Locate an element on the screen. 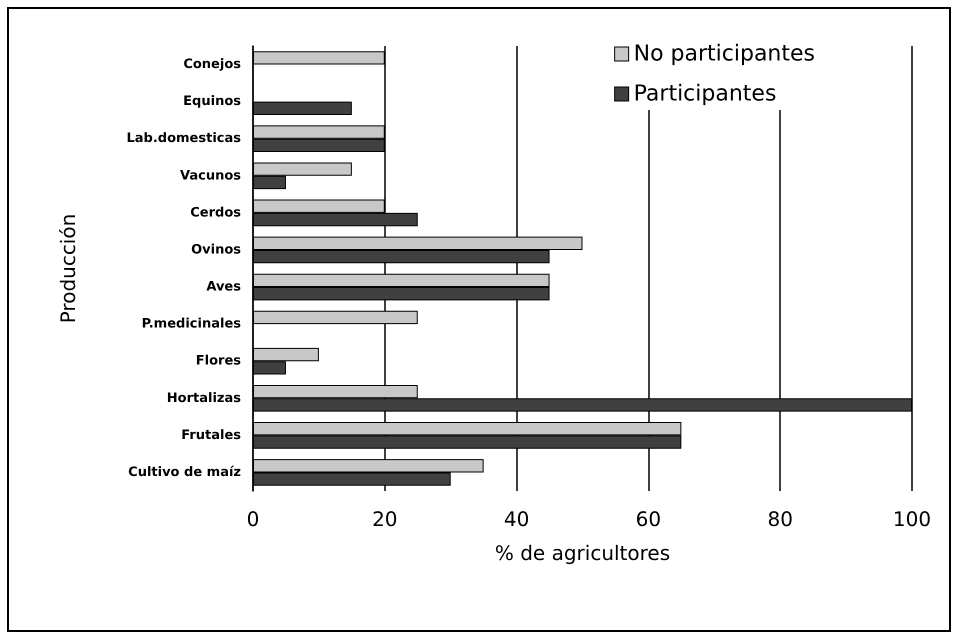  legend-label: Participantes is located at coordinates (705, 94).